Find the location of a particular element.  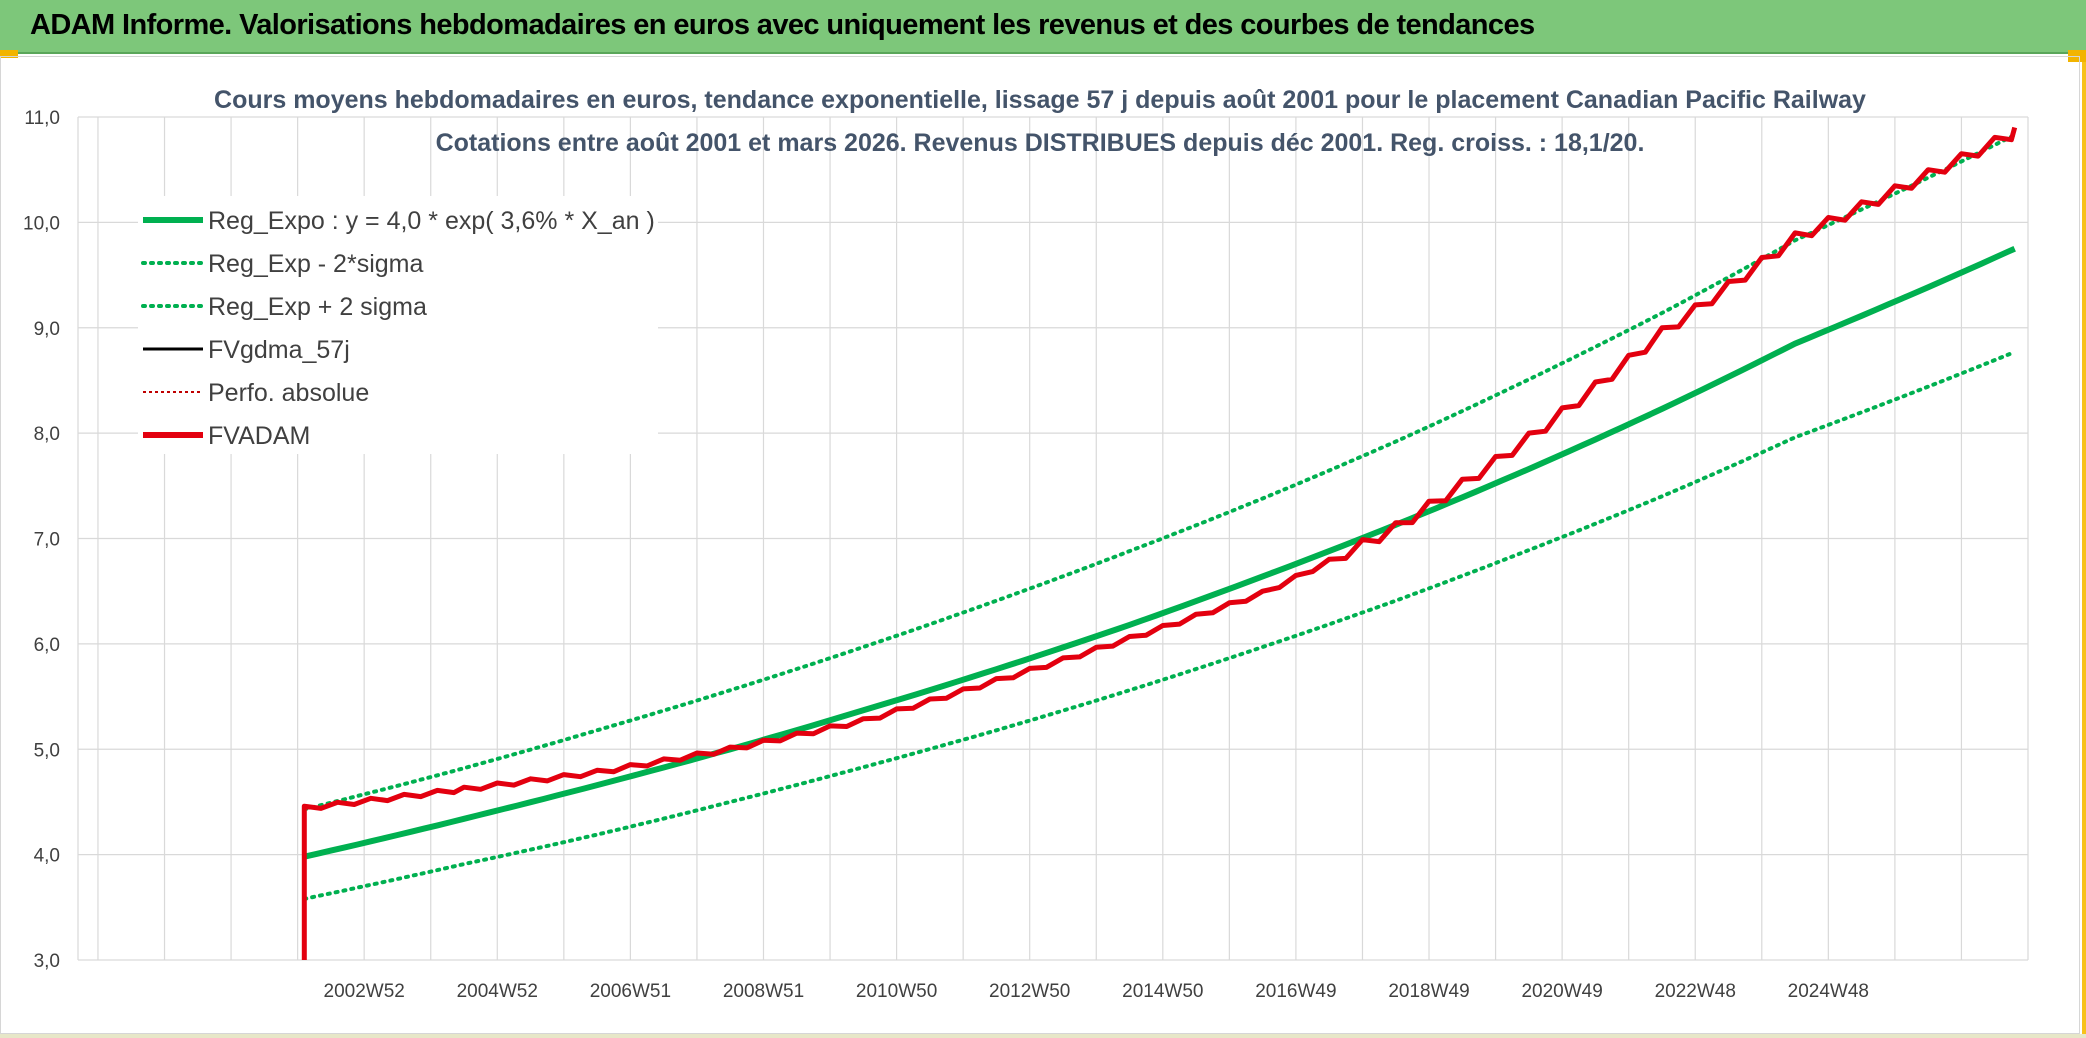

x-tick-label: 2016W49 is located at coordinates (1295, 991).